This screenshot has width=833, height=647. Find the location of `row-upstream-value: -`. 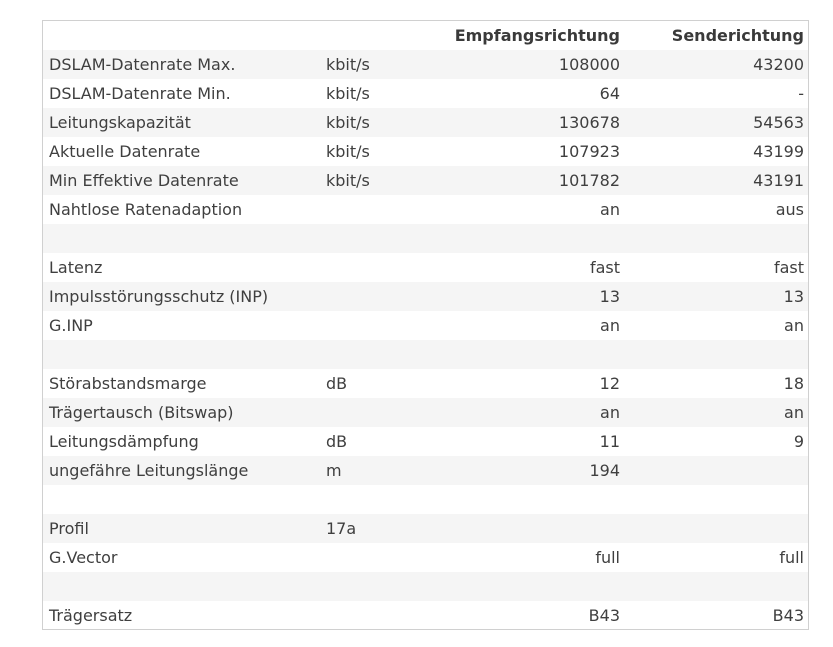

row-upstream-value: - is located at coordinates (801, 93).